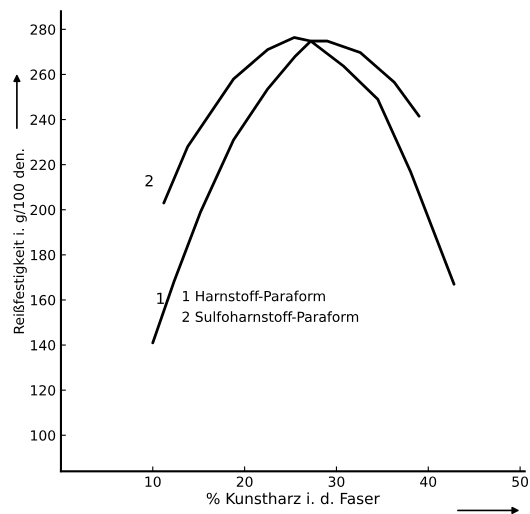 The image size is (530, 514). I want to click on series-label: 1, so click(160, 298).